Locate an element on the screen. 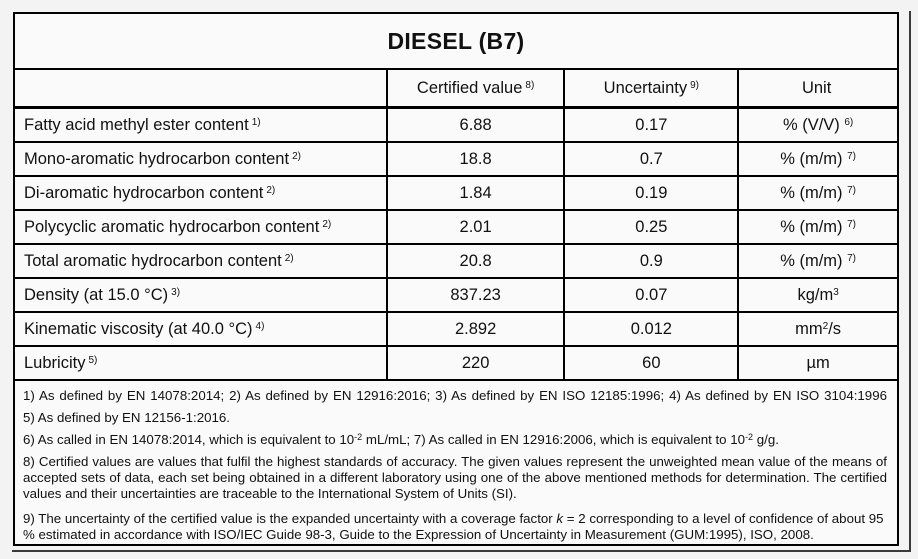  unit-label: mm is located at coordinates (809, 328).